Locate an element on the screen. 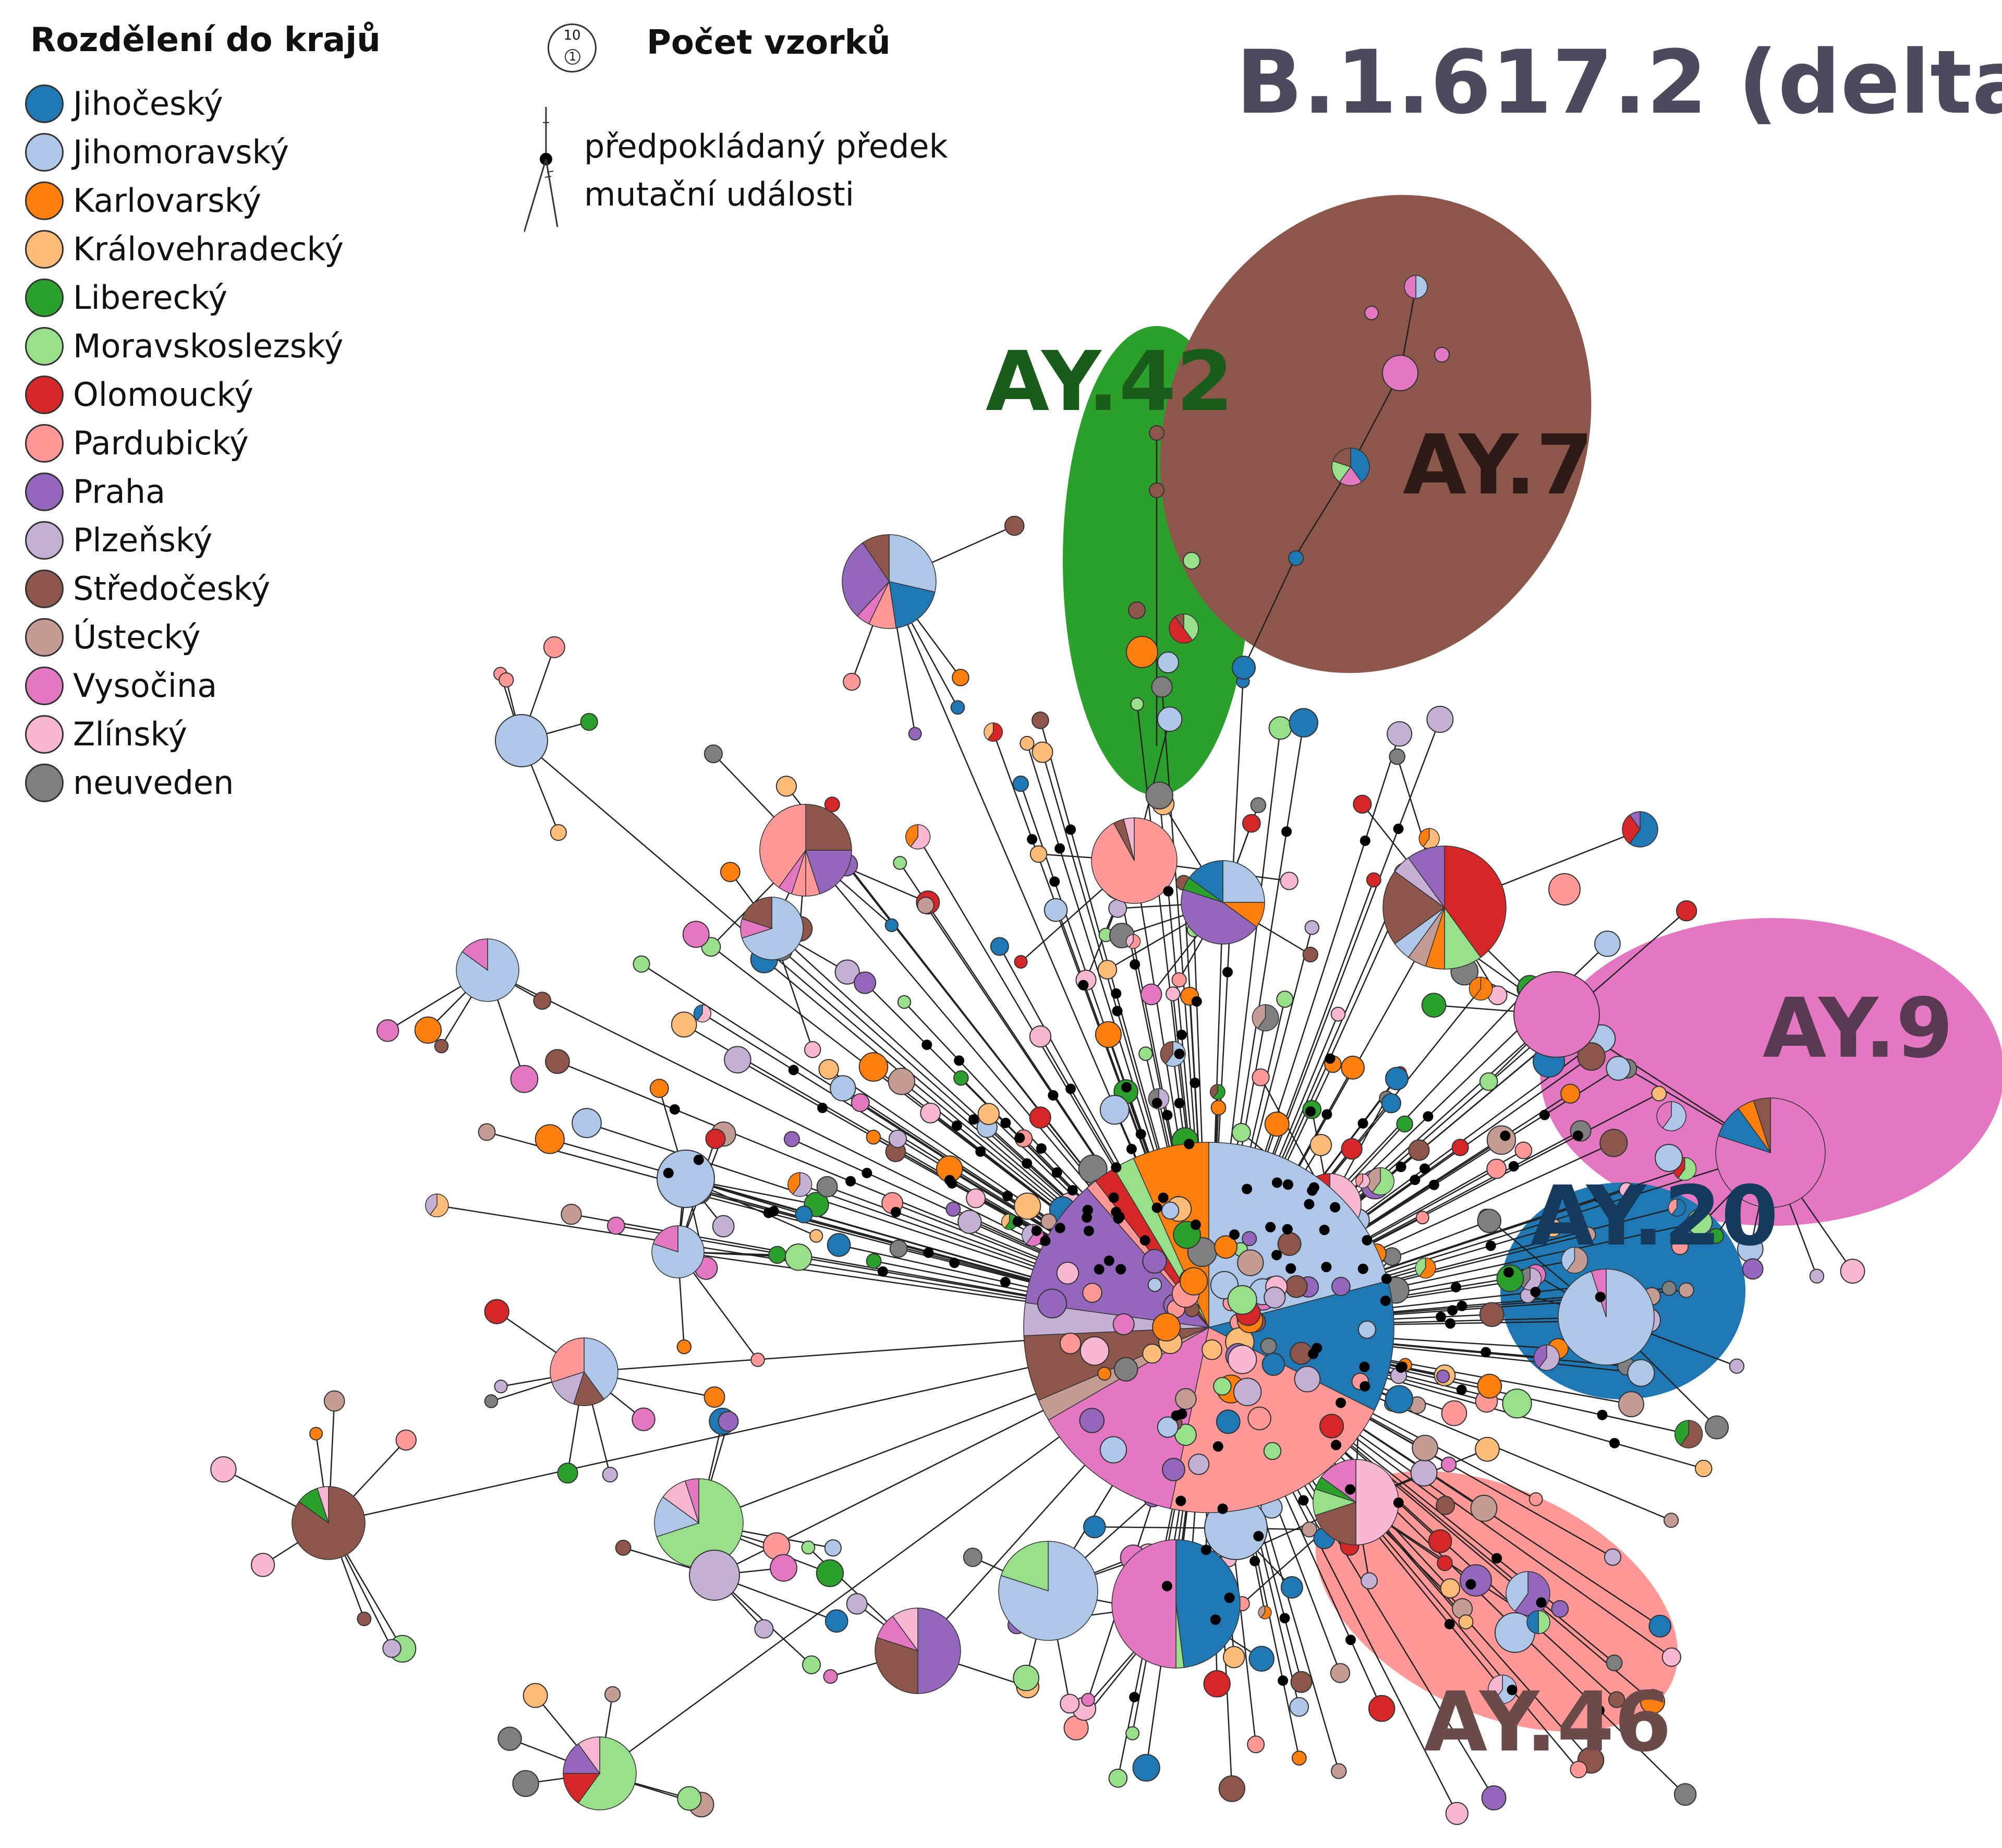 The height and width of the screenshot is (1848, 2002). sample-count-small-circle: 1 is located at coordinates (572, 57).